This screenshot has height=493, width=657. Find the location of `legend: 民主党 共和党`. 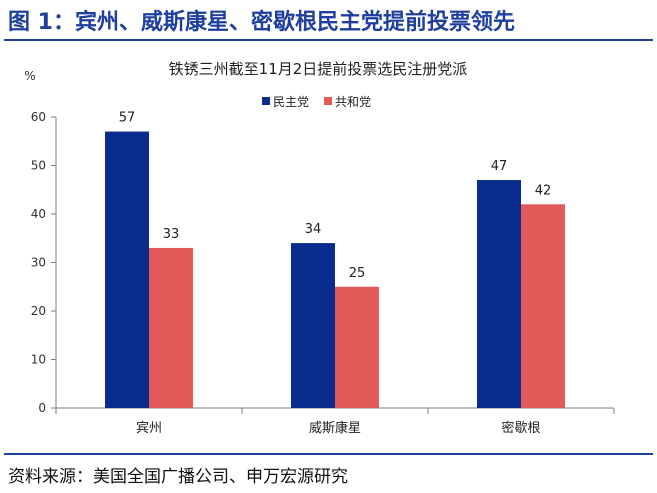

legend: 民主党 共和党 is located at coordinates (316, 101).